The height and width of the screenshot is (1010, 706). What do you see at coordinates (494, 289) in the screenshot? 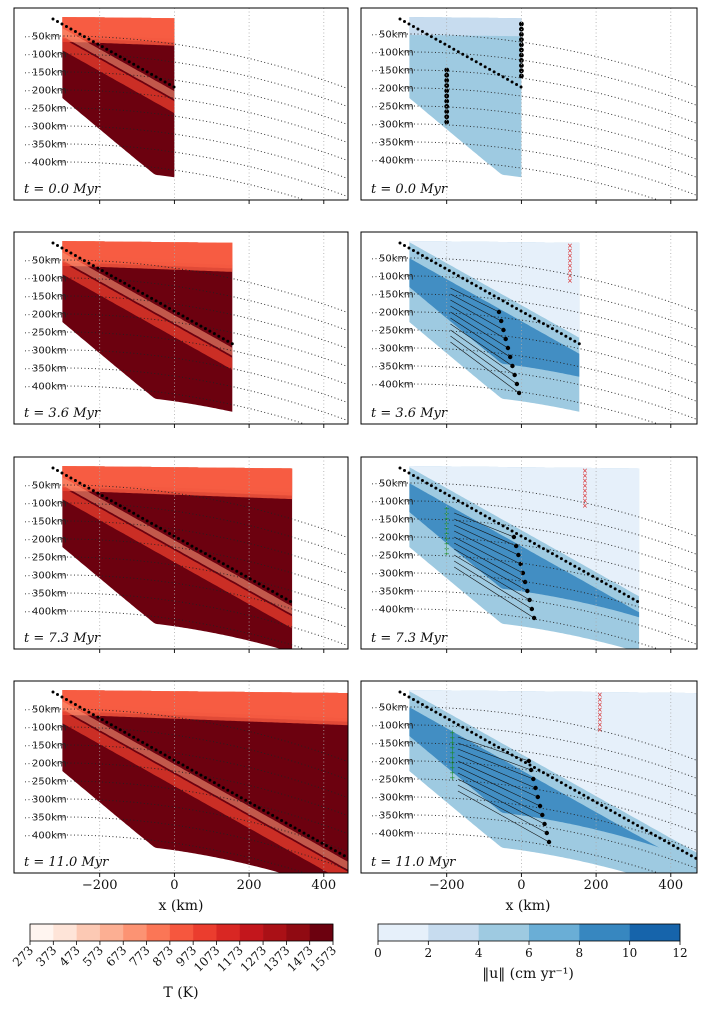
I see `slow-zone` at bounding box center [494, 289].